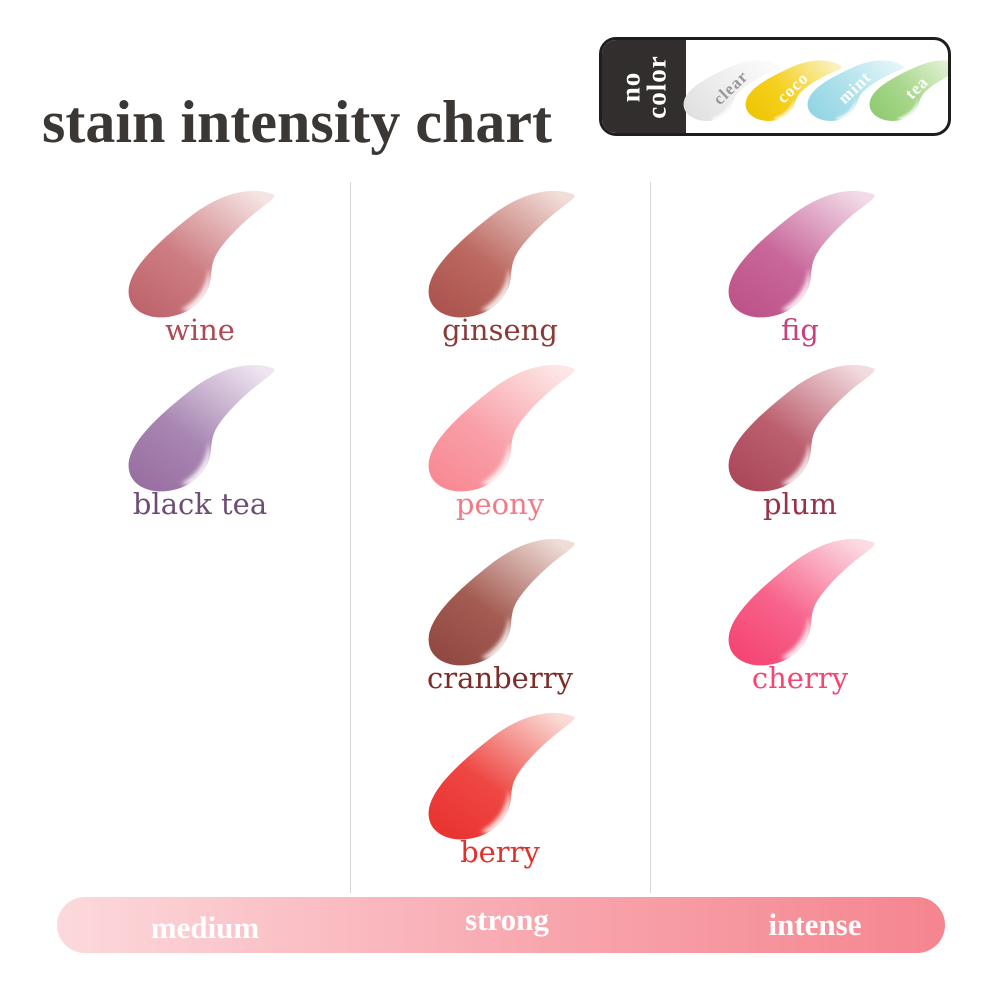  I want to click on swatch-ginseng-label: ginseng, so click(500, 330).